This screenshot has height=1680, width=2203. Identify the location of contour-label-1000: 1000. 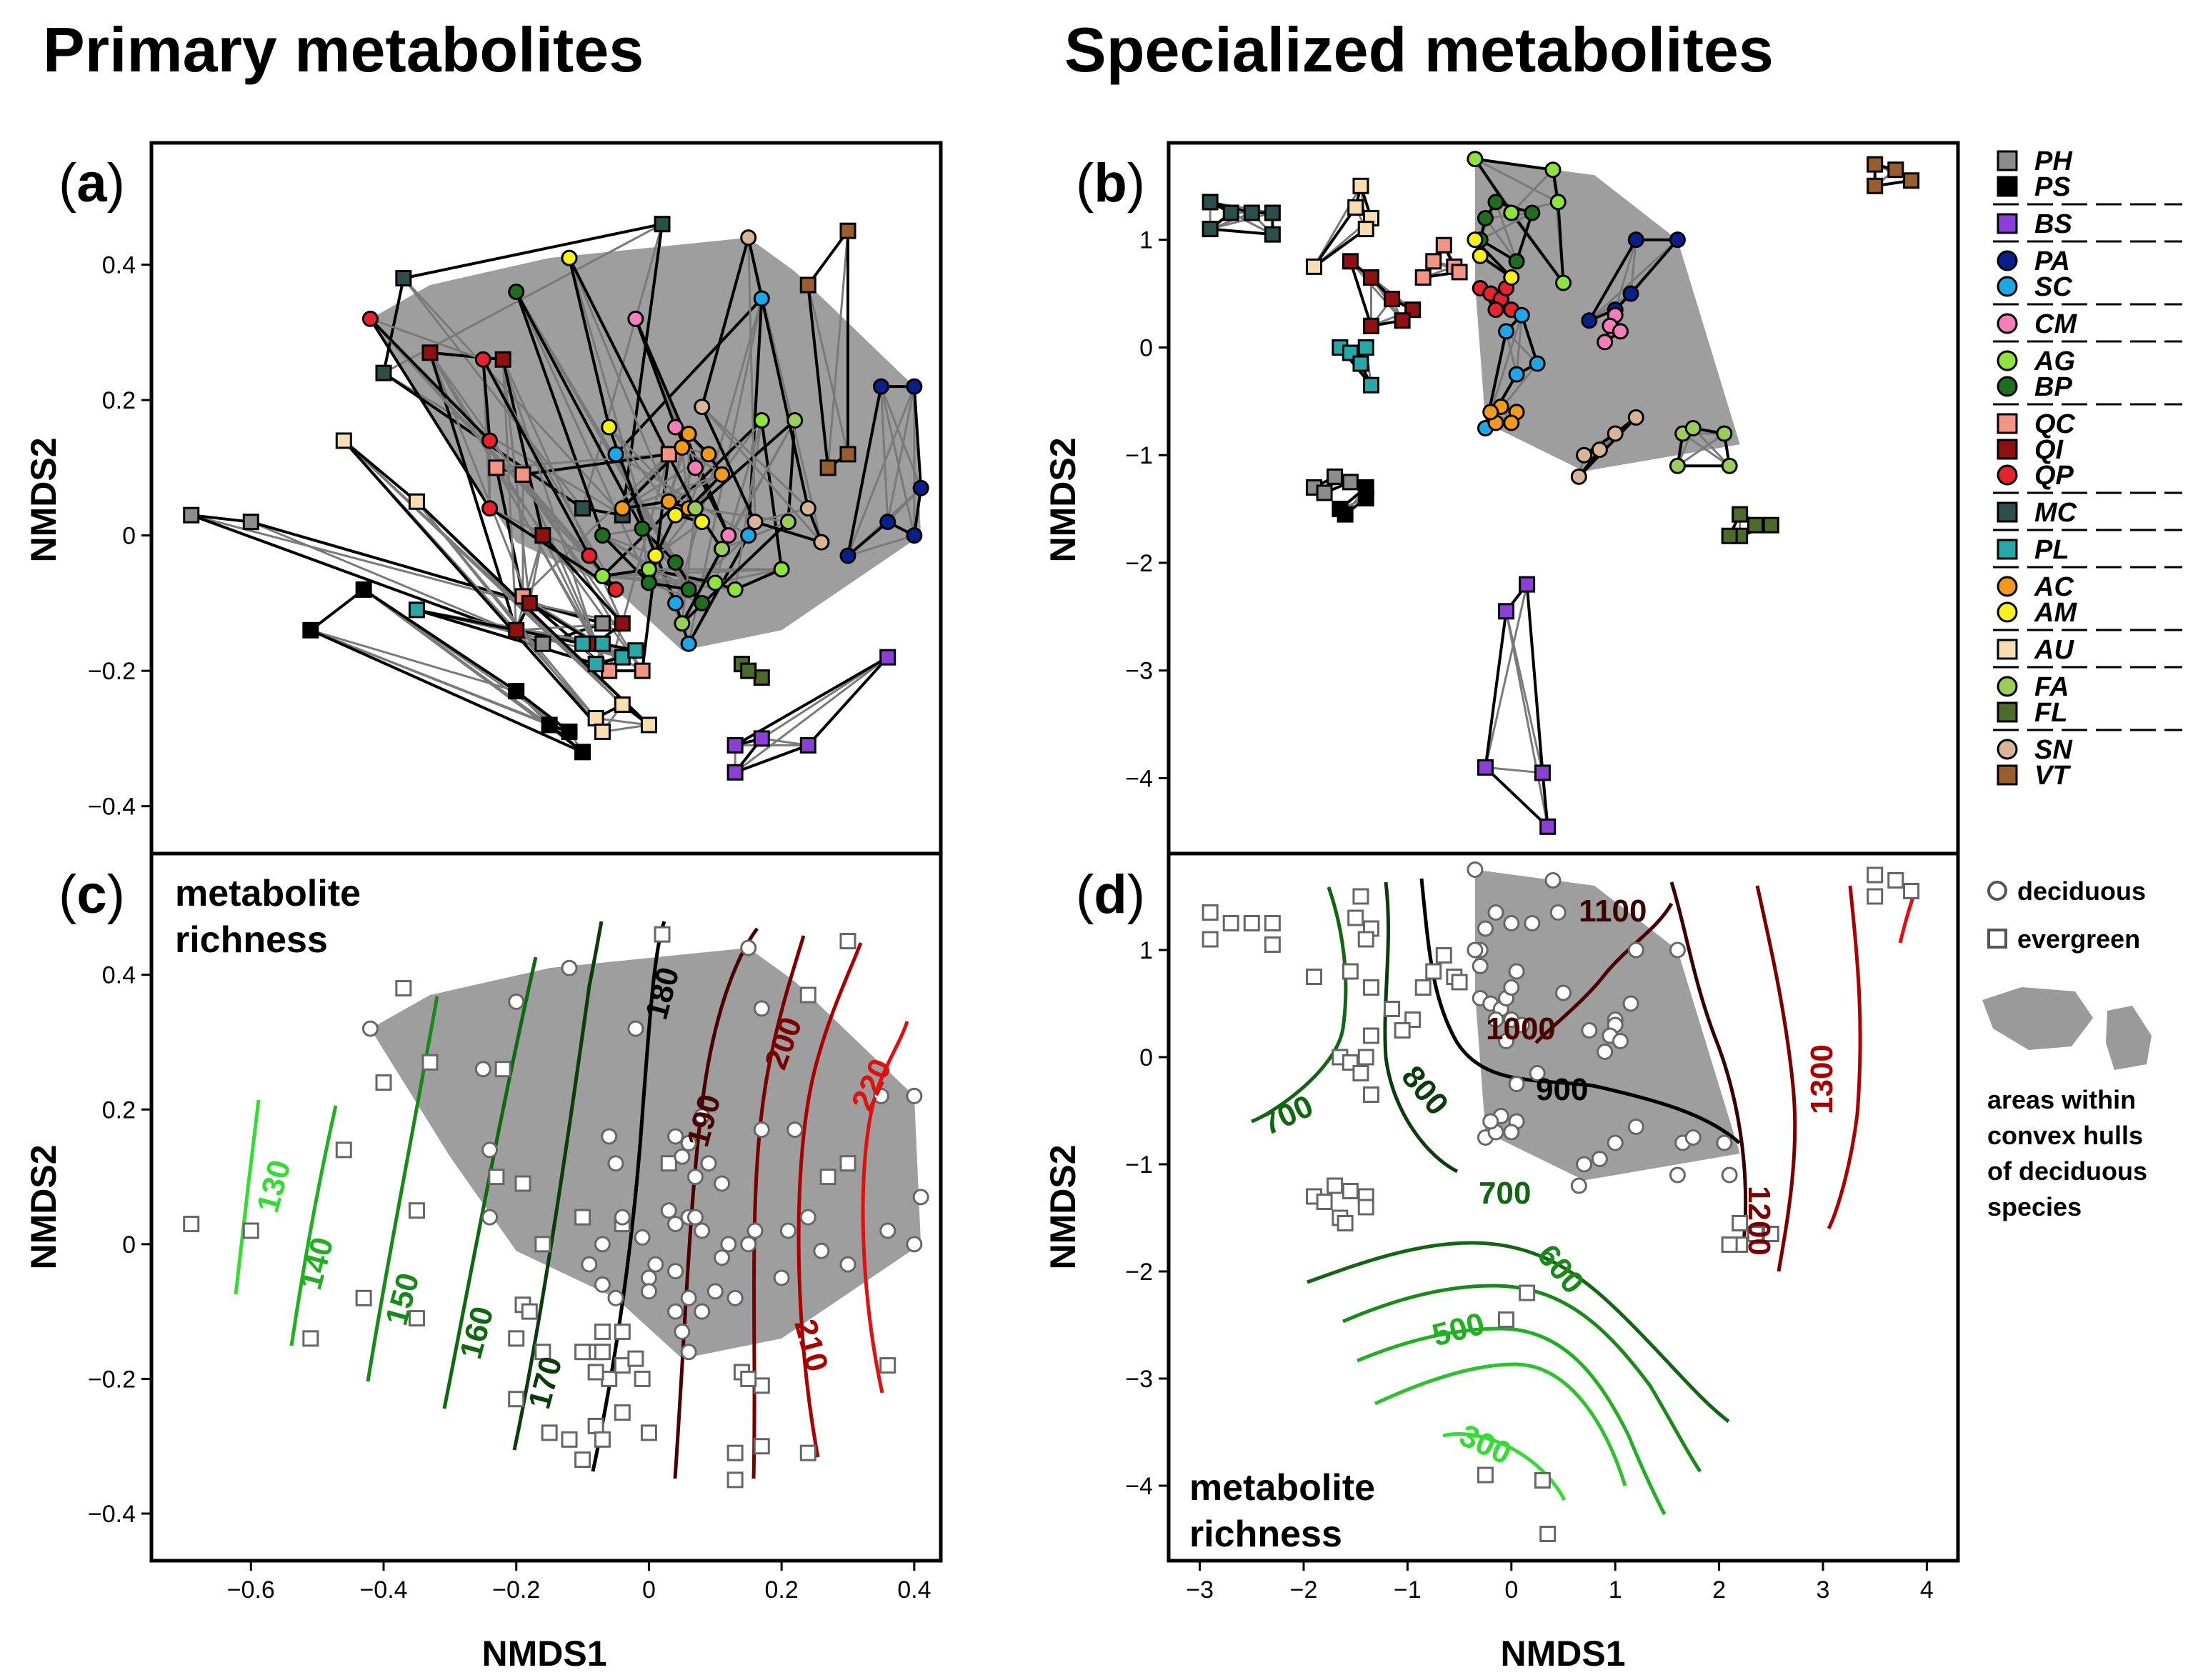
(1521, 1028).